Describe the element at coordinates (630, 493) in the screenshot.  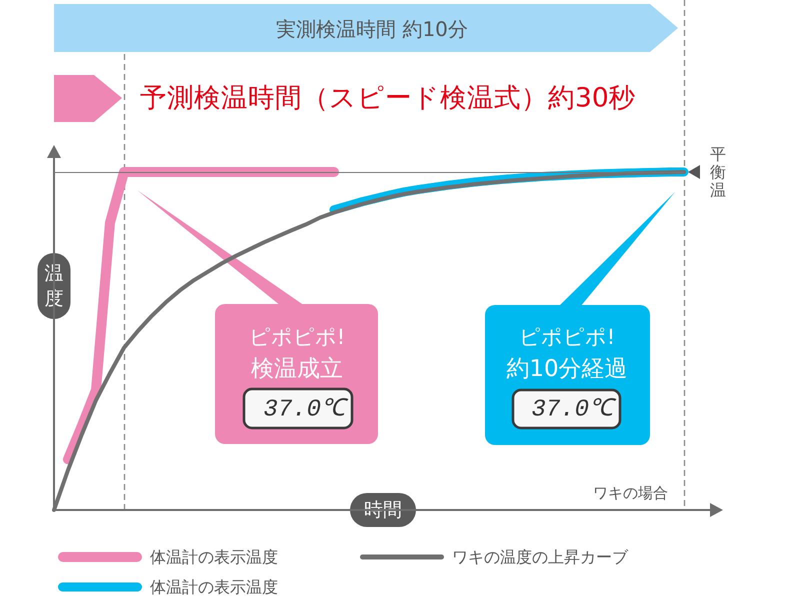
I see `annotation: ワキの場合` at that location.